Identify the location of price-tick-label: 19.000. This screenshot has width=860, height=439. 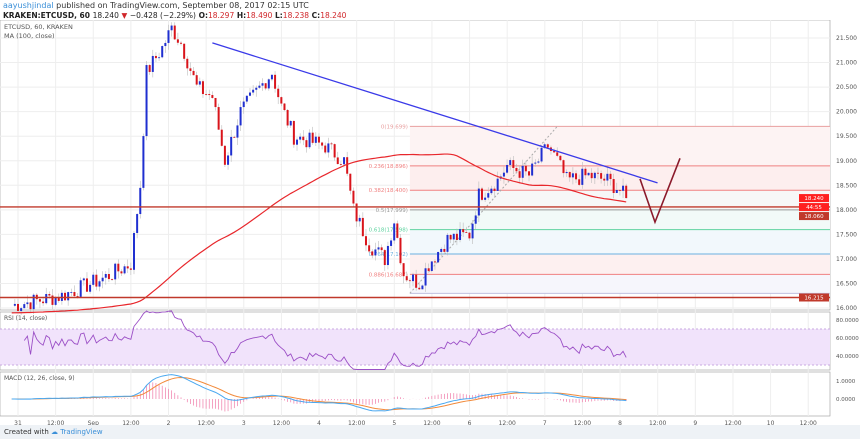
(846, 161).